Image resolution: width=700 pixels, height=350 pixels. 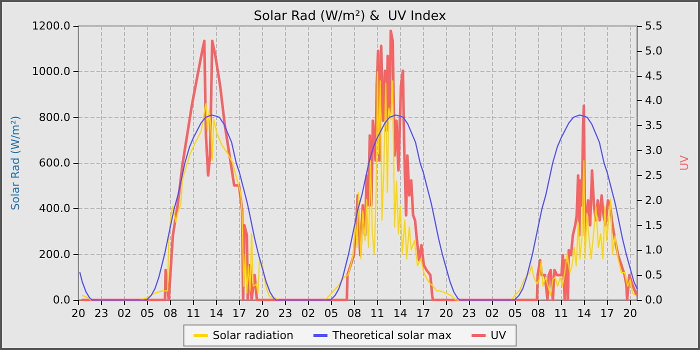 What do you see at coordinates (653, 151) in the screenshot?
I see `y2-tick-label: 3.0` at bounding box center [653, 151].